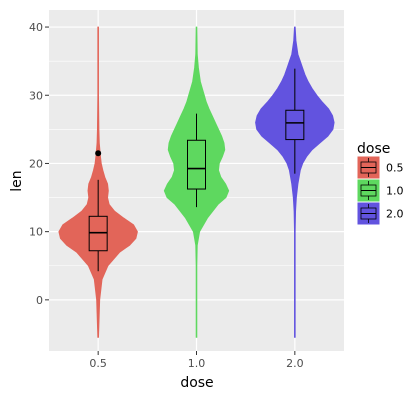 This screenshot has height=400, width=411. What do you see at coordinates (36, 232) in the screenshot?
I see `y-tick-label: 10` at bounding box center [36, 232].